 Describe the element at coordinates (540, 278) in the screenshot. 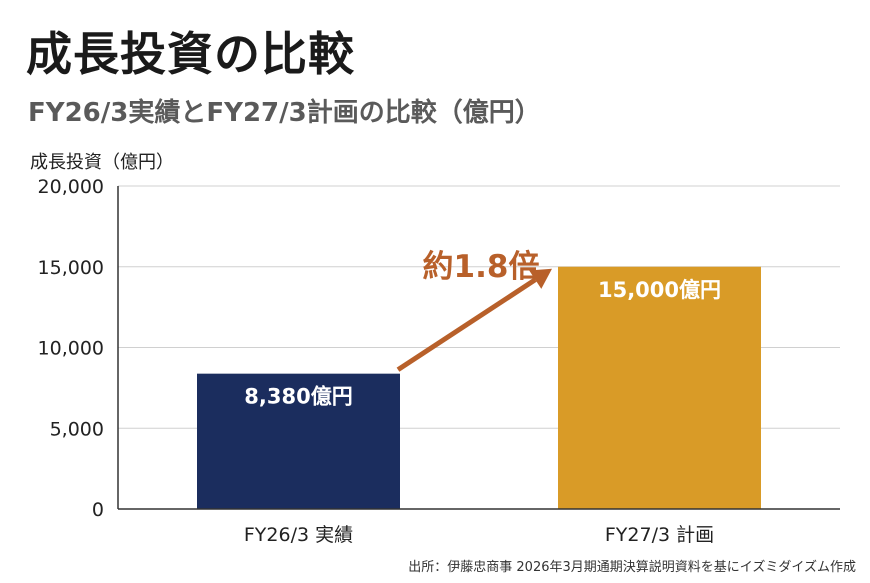

I see `growth-arrow-head` at that location.